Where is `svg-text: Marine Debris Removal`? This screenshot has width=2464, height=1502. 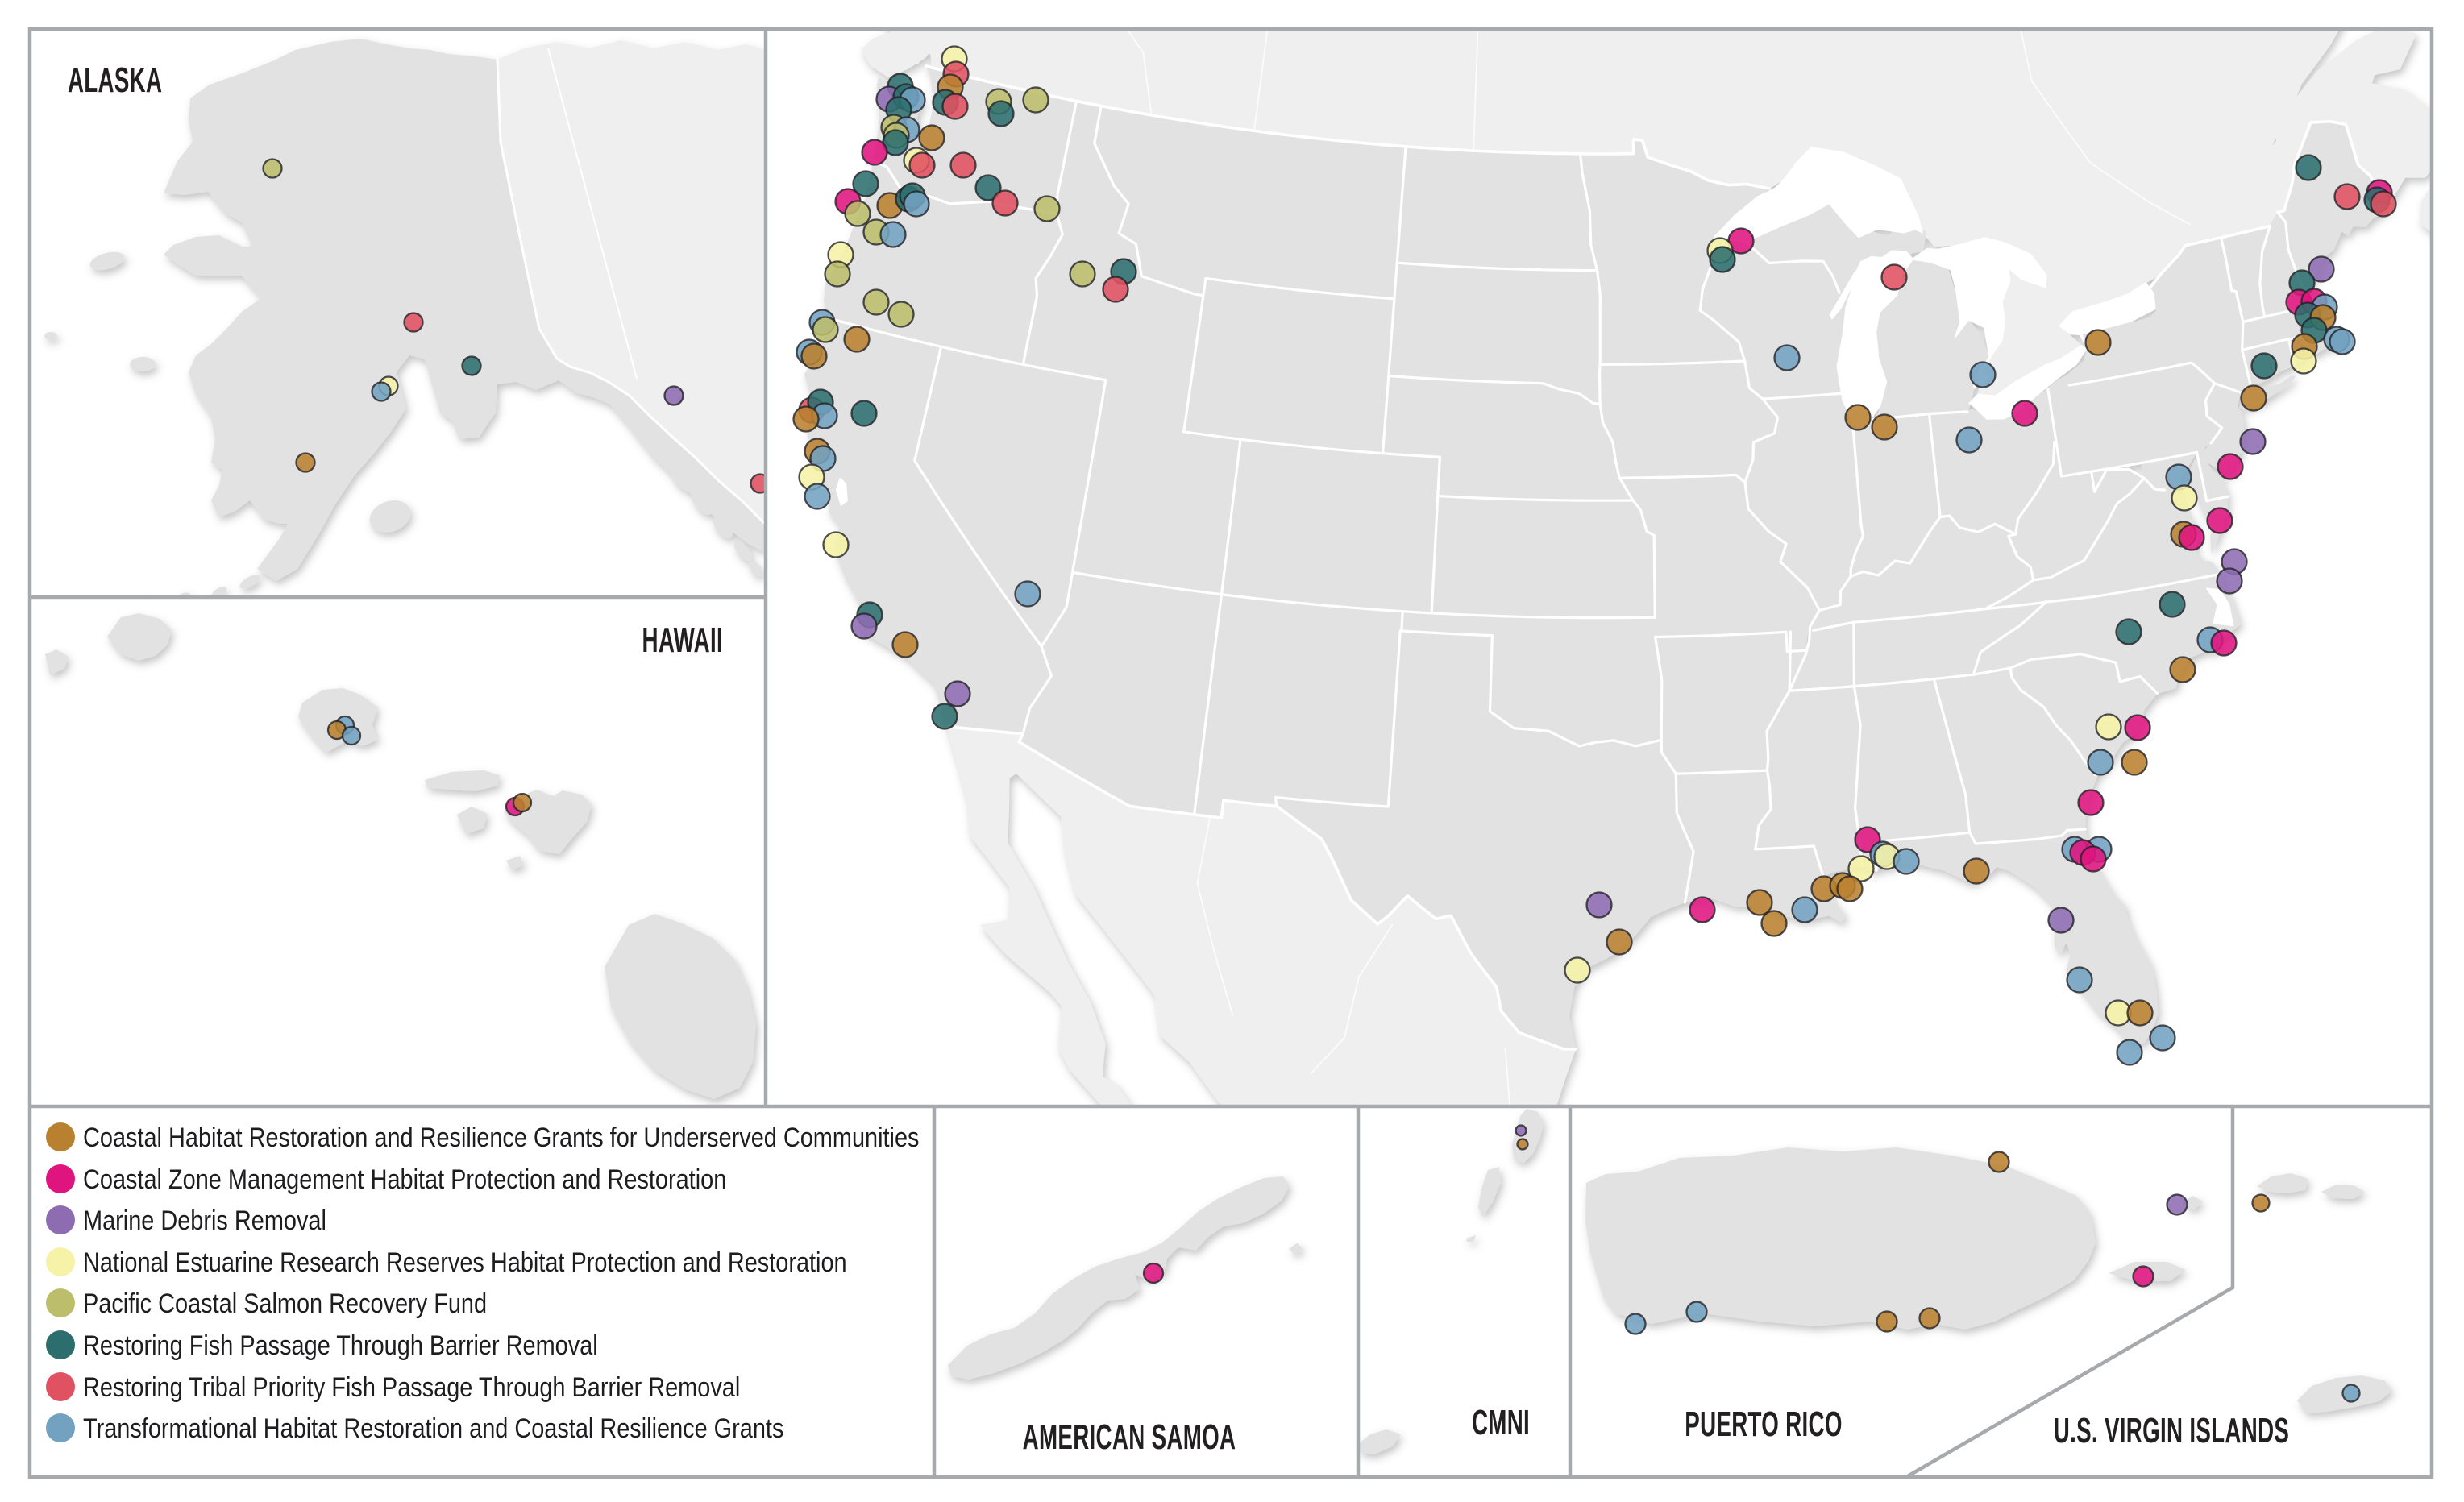
svg-text: Marine Debris Removal is located at coordinates (204, 1221).